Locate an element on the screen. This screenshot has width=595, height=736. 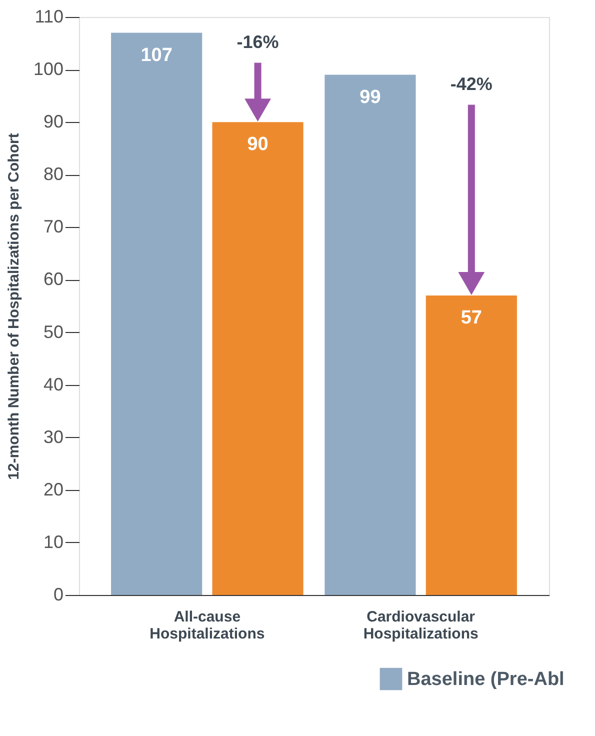
x-tick-label: All-cause Hospitalizations is located at coordinates (207, 625).